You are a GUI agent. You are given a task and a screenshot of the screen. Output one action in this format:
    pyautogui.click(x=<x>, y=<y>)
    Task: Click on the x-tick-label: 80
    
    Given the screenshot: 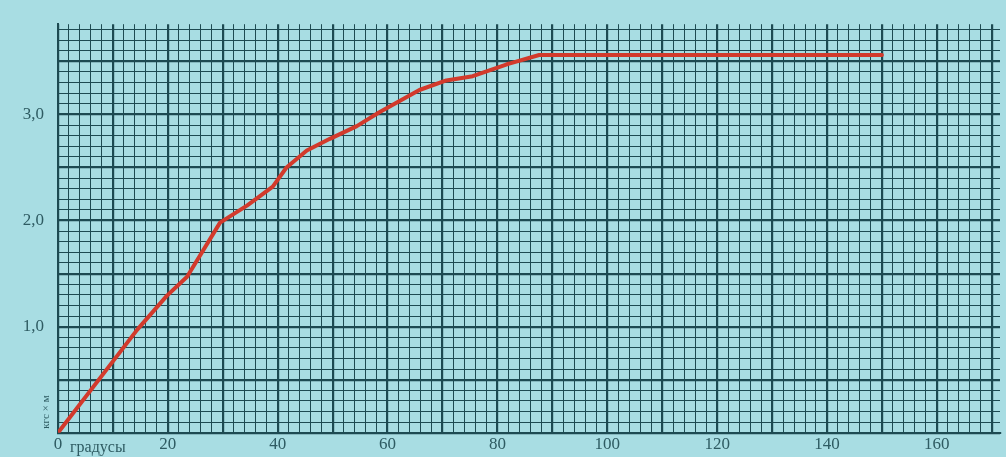 What is the action you would take?
    pyautogui.click(x=497, y=444)
    